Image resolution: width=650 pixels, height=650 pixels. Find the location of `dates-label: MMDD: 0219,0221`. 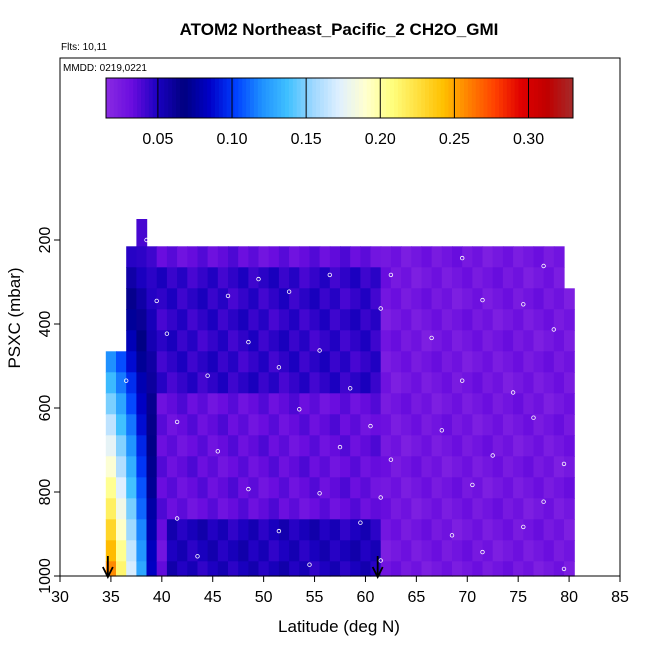

dates-label: MMDD: 0219,0221 is located at coordinates (105, 68).